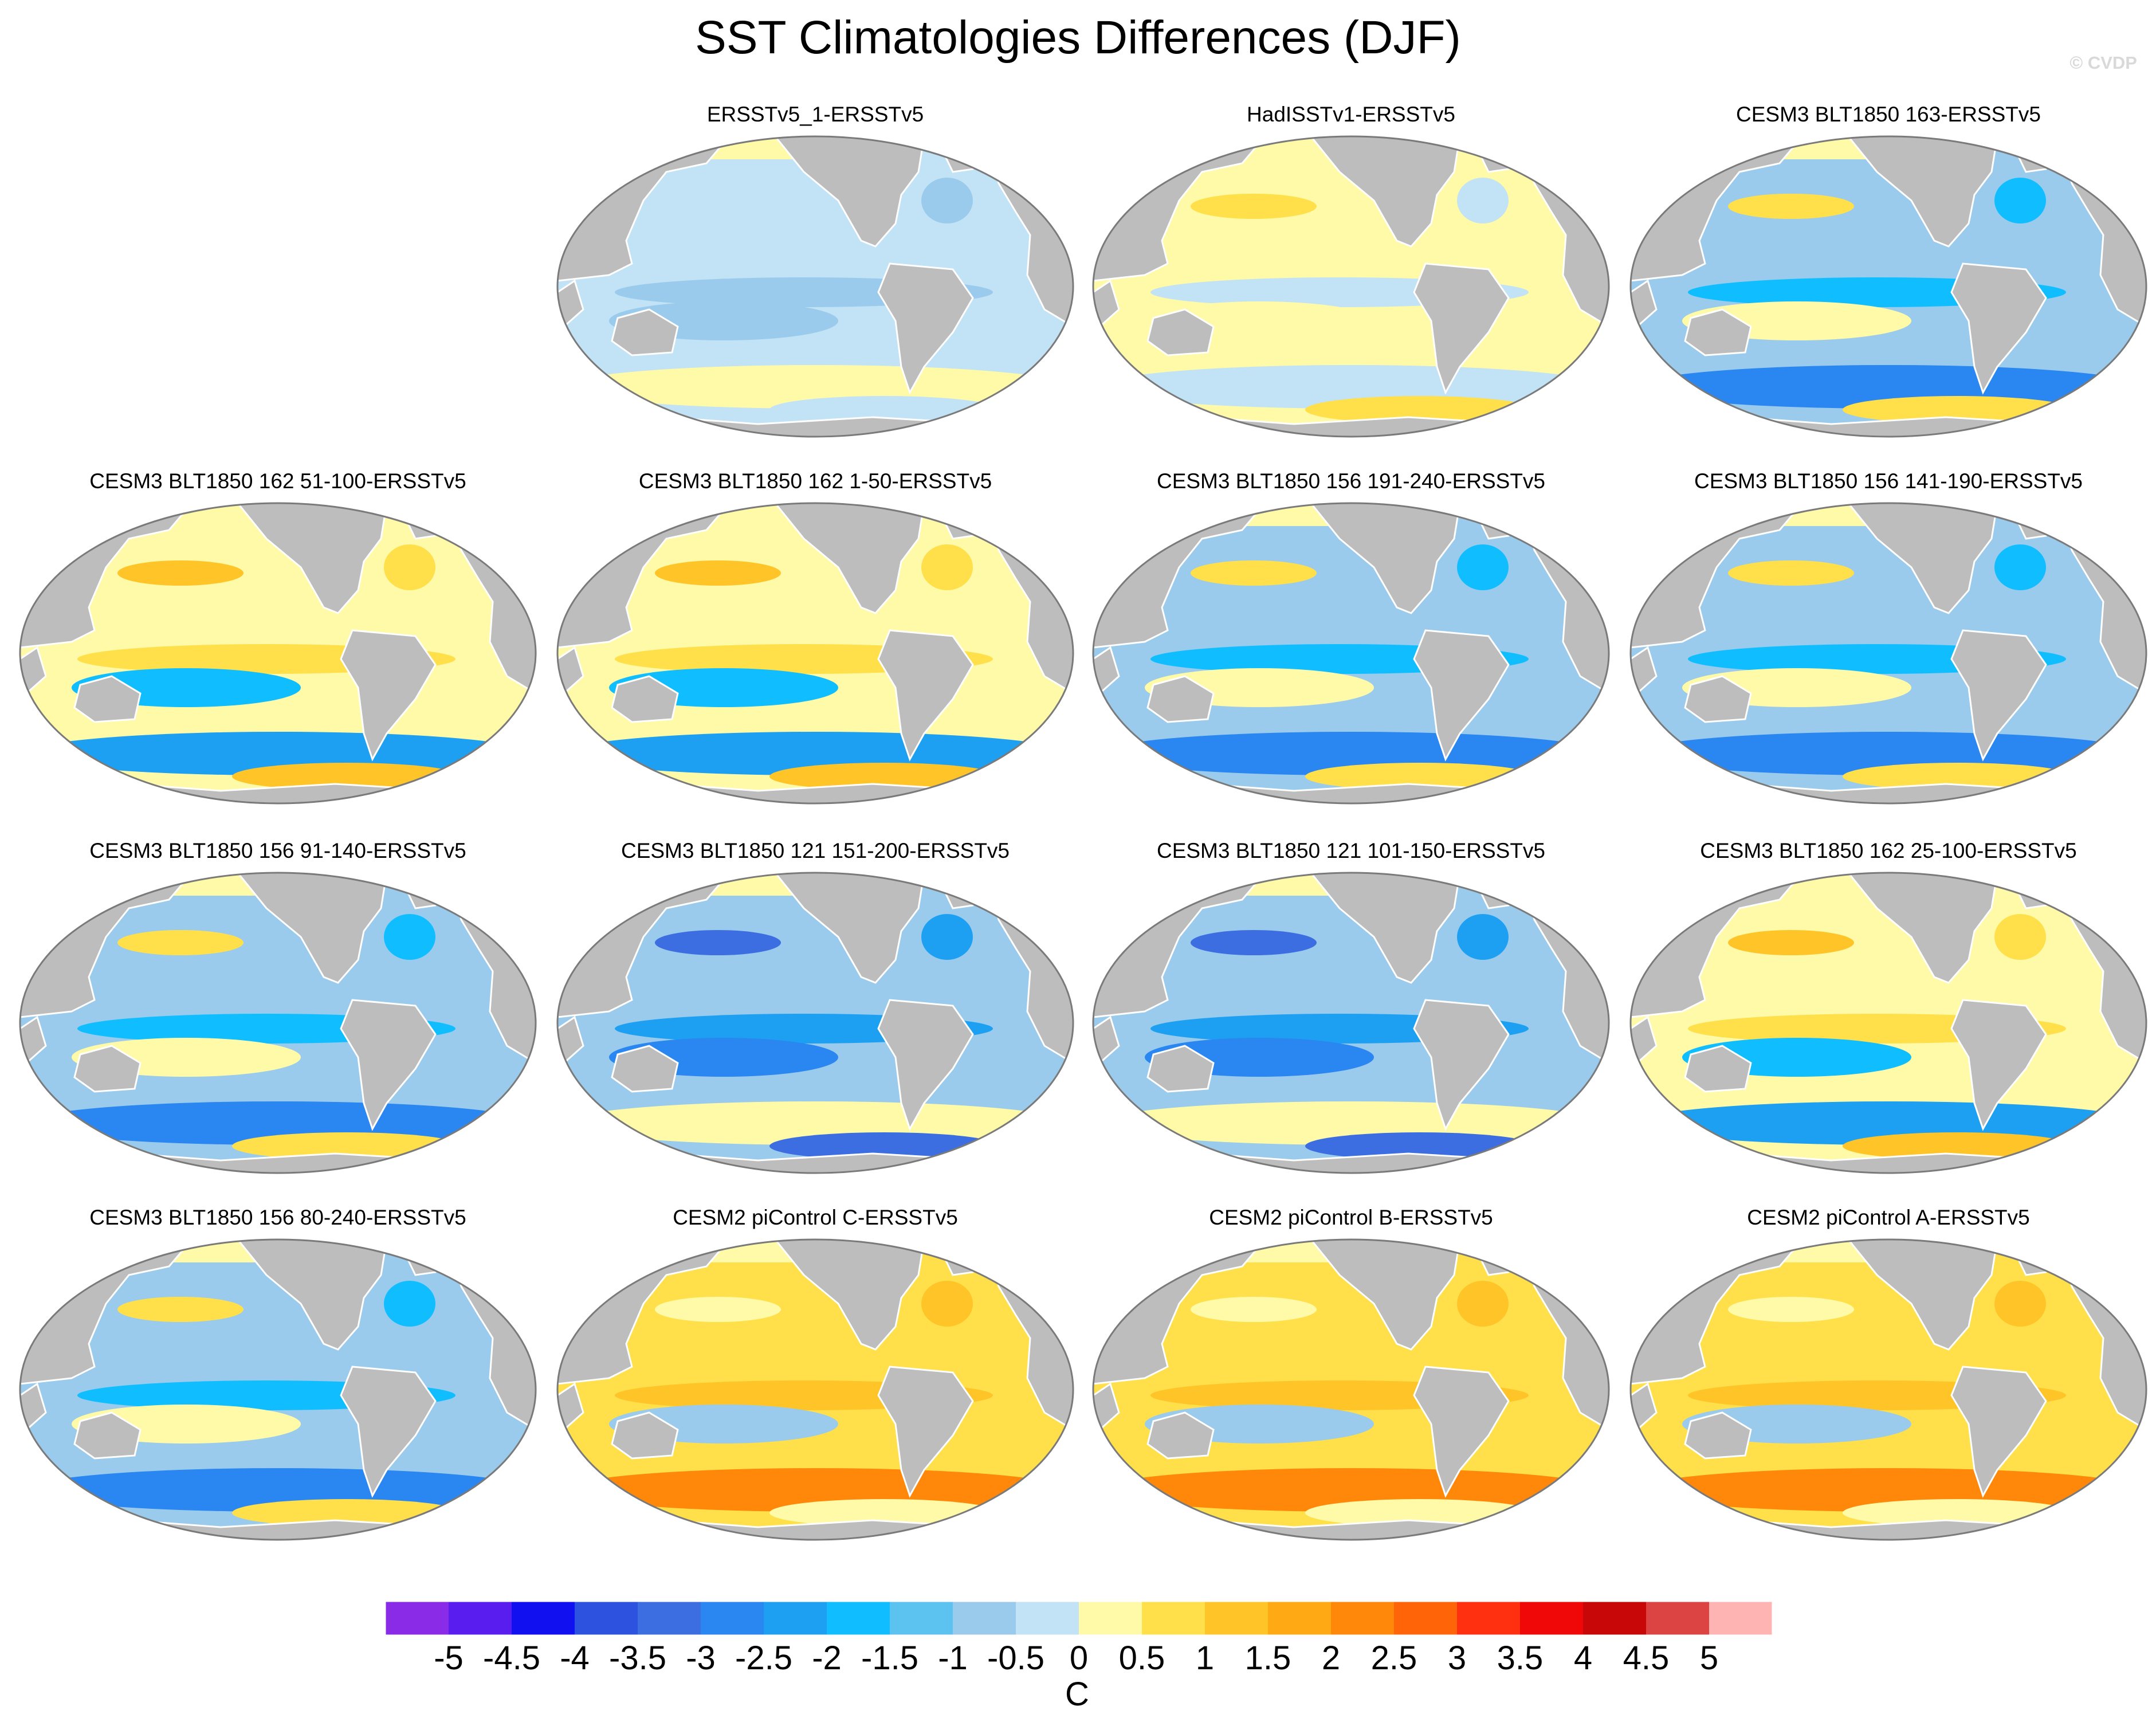  What do you see at coordinates (1709, 1658) in the screenshot?
I see `colorbar-tick-label: 5` at bounding box center [1709, 1658].